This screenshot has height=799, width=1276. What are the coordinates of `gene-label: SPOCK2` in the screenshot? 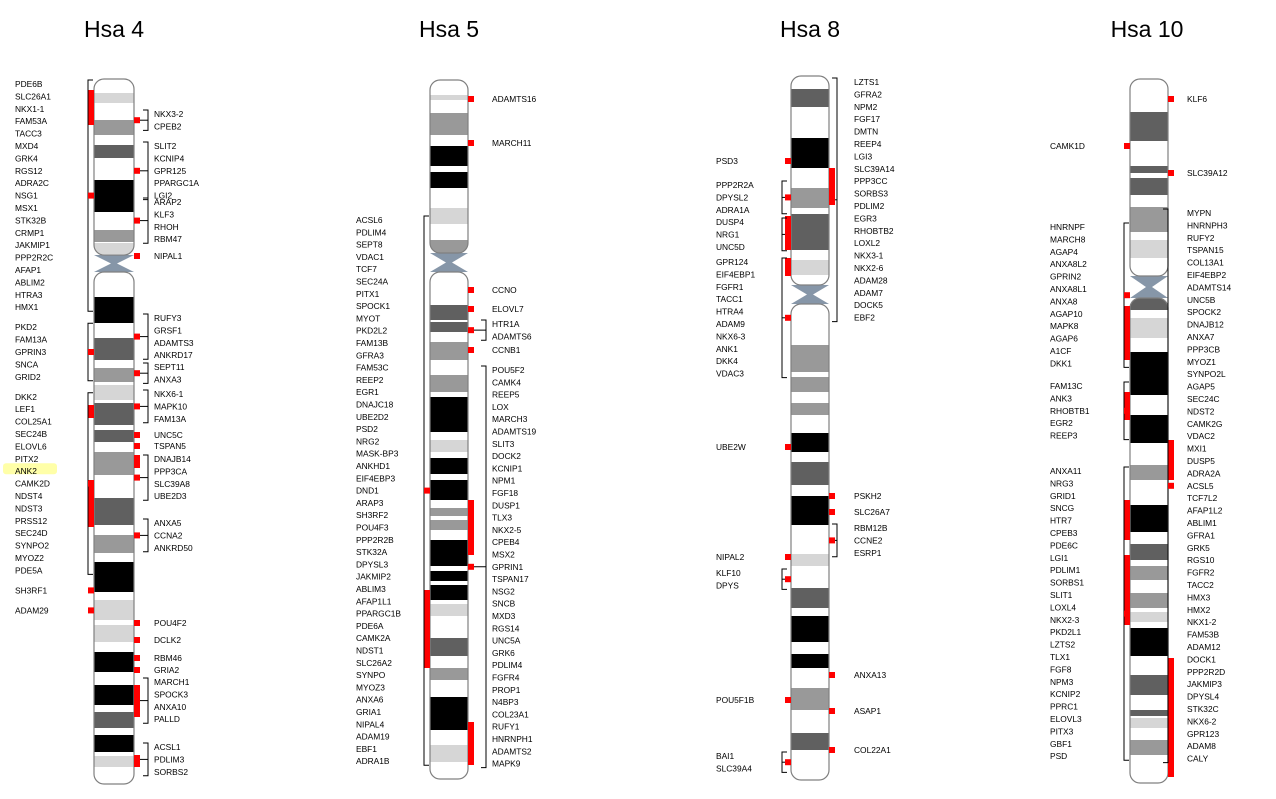 It's located at (1204, 312).